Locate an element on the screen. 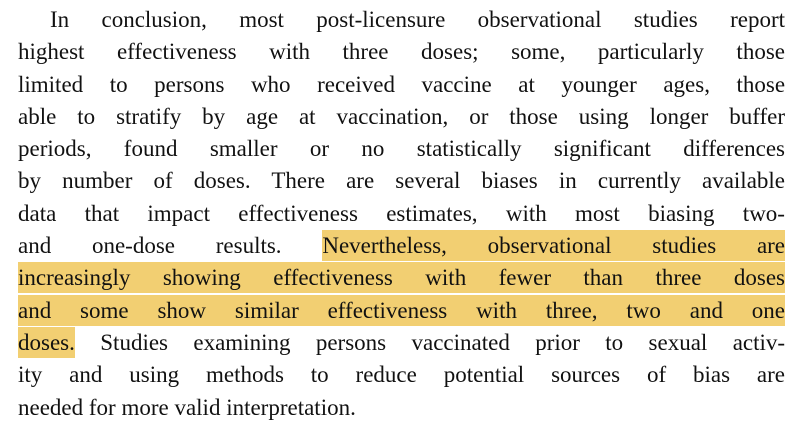  highlighted-text: doses. is located at coordinates (46, 342).